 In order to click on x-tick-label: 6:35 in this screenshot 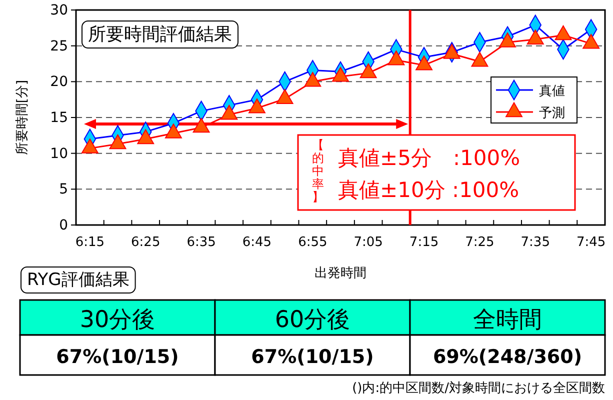, I will do `click(201, 242)`.